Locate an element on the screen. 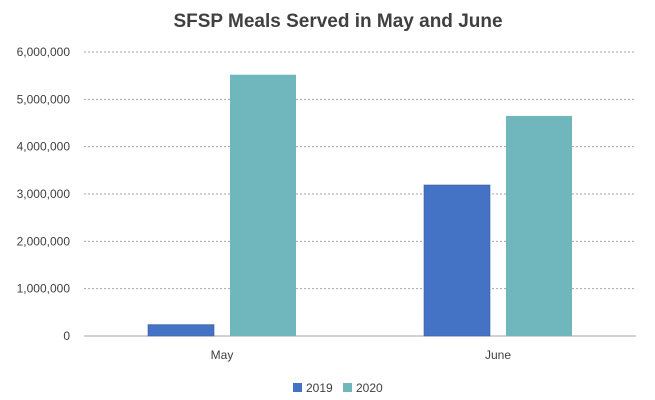 This screenshot has width=655, height=400. bar-2019-may is located at coordinates (181, 330).